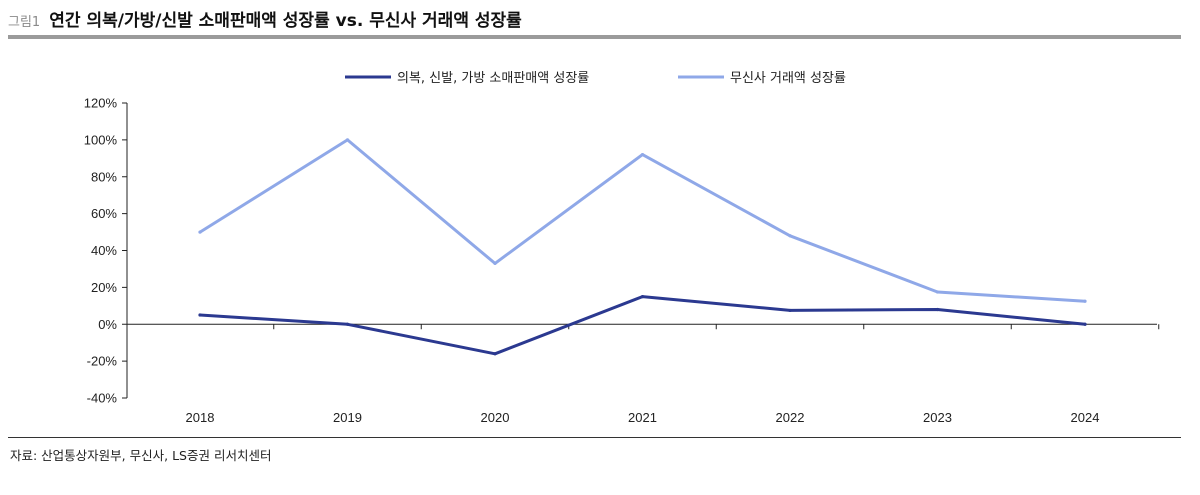 This screenshot has height=495, width=1200. I want to click on legend-label: 무신사 거래액 성장률, so click(788, 78).